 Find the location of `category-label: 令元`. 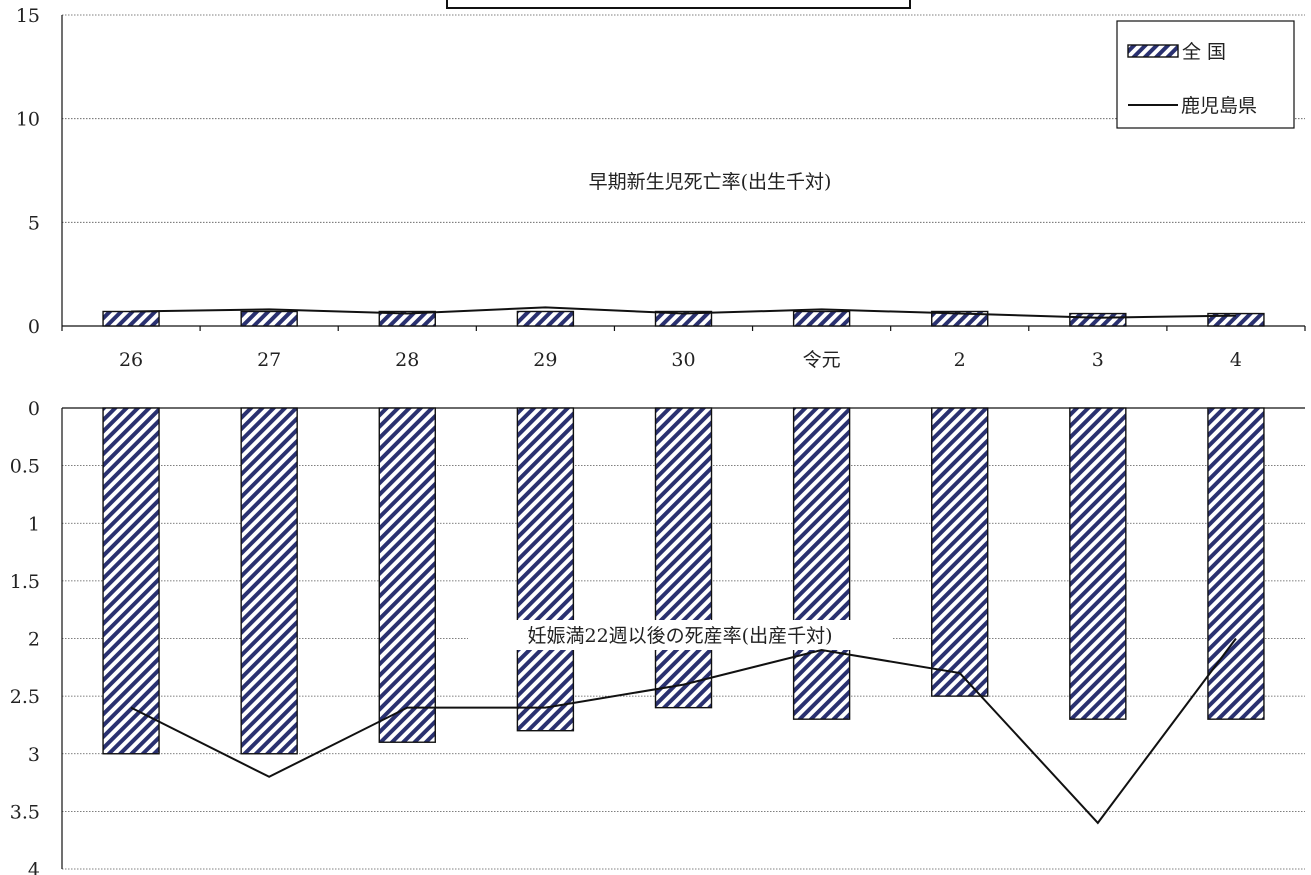

category-label: 令元 is located at coordinates (822, 360).